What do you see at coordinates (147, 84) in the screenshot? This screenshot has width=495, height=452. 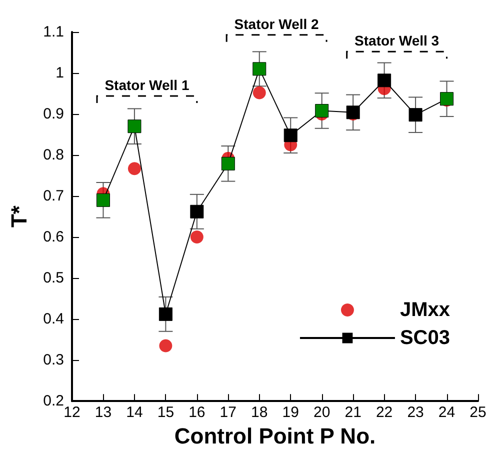 I see `annotation: Stator Well 1` at bounding box center [147, 84].